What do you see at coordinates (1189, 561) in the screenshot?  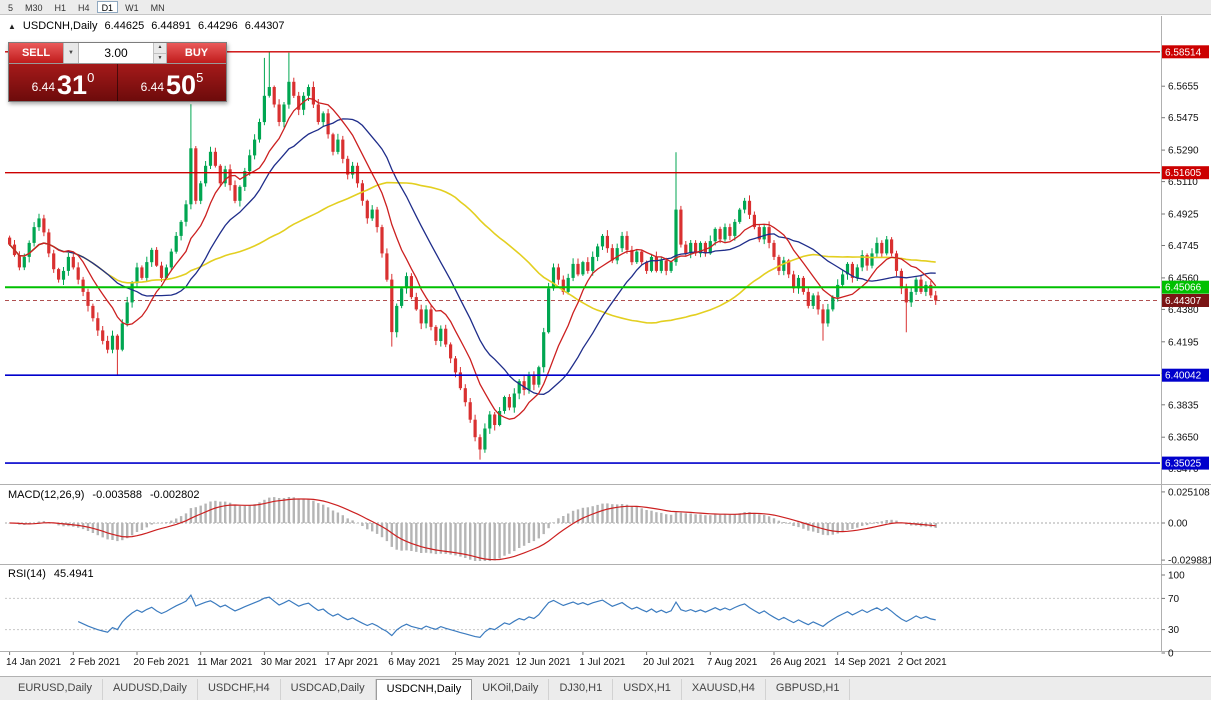 I see `svg-text: -0.029881` at bounding box center [1189, 561].